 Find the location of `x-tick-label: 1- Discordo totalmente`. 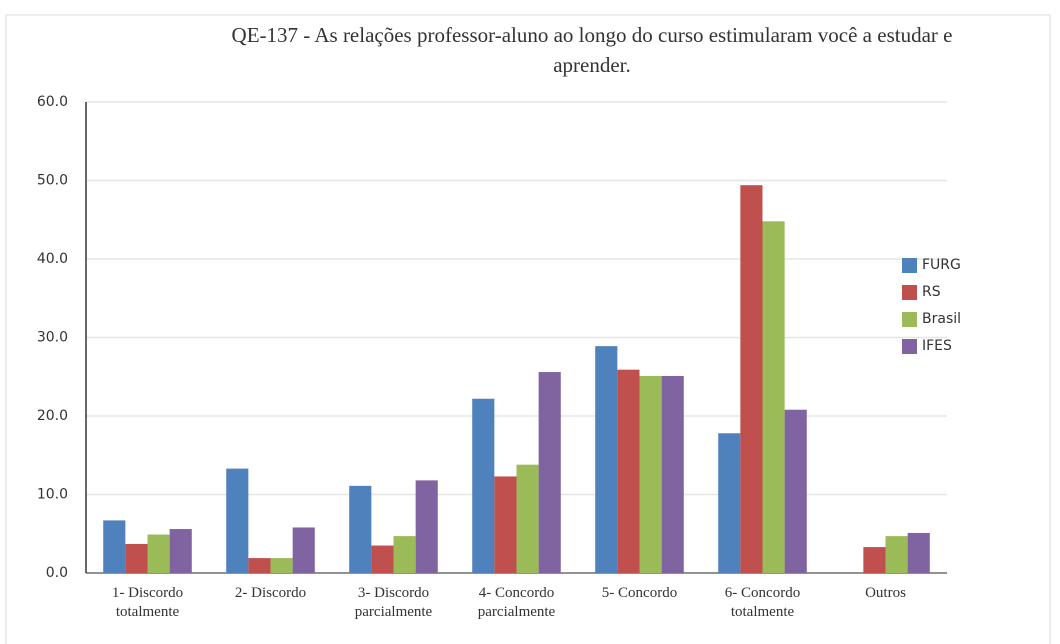

x-tick-label: 1- Discordo totalmente is located at coordinates (147, 602).